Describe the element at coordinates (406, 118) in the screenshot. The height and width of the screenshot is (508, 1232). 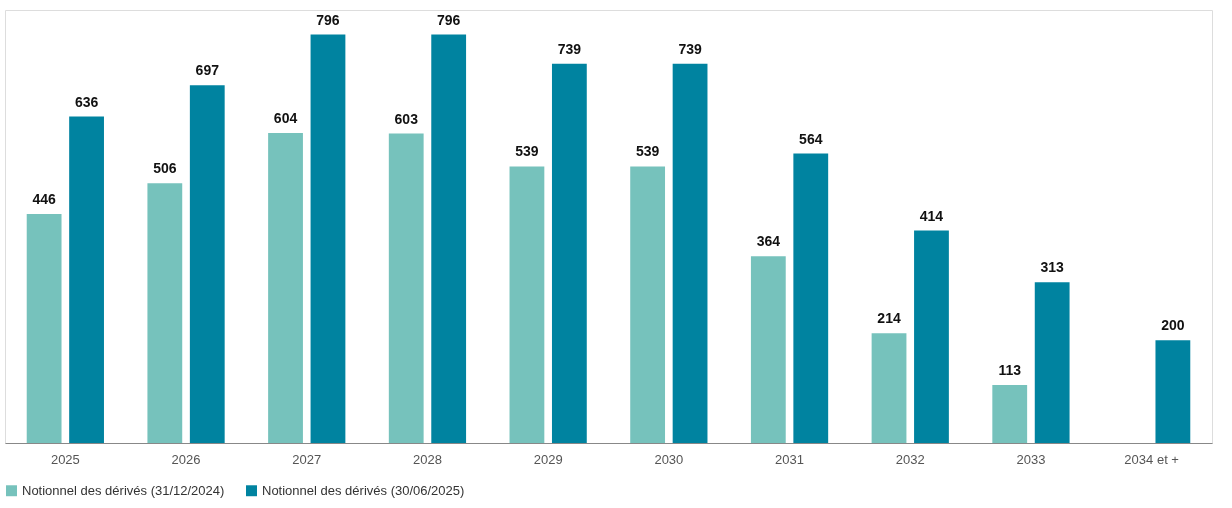
I see `data-label: 603` at that location.